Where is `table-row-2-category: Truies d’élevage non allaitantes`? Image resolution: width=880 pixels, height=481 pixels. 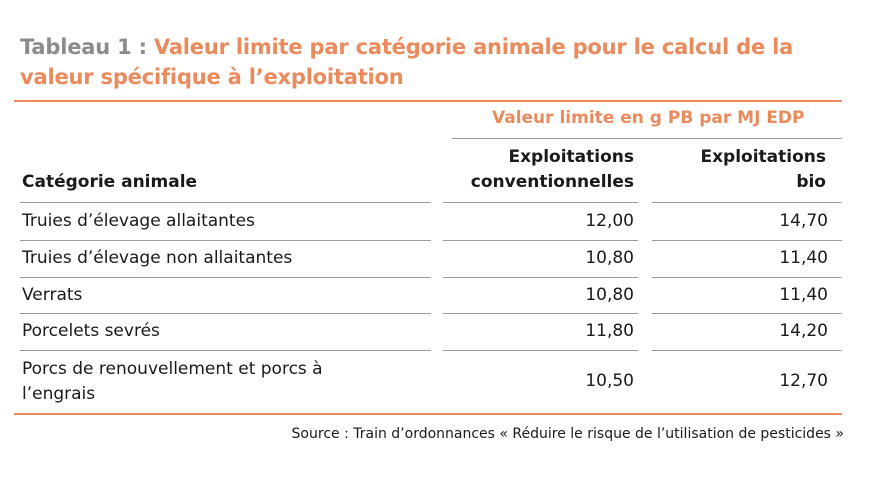 table-row-2-category: Truies d’élevage non allaitantes is located at coordinates (157, 258).